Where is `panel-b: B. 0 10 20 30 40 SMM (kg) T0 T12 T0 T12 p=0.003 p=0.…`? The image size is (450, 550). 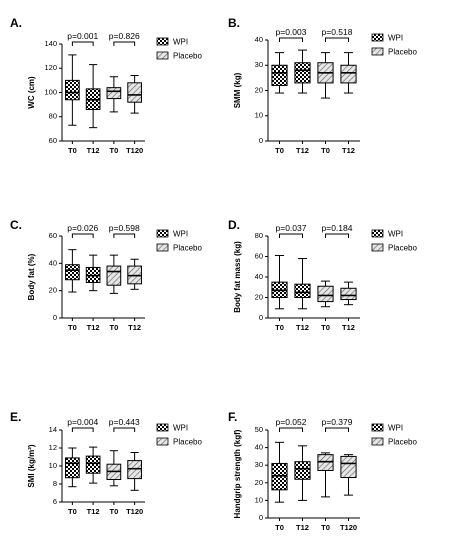 panel-b: B. 0 10 20 30 40 SMM (kg) T0 T12 T0 T12 p=0.003 p=0.… is located at coordinates (322, 85).